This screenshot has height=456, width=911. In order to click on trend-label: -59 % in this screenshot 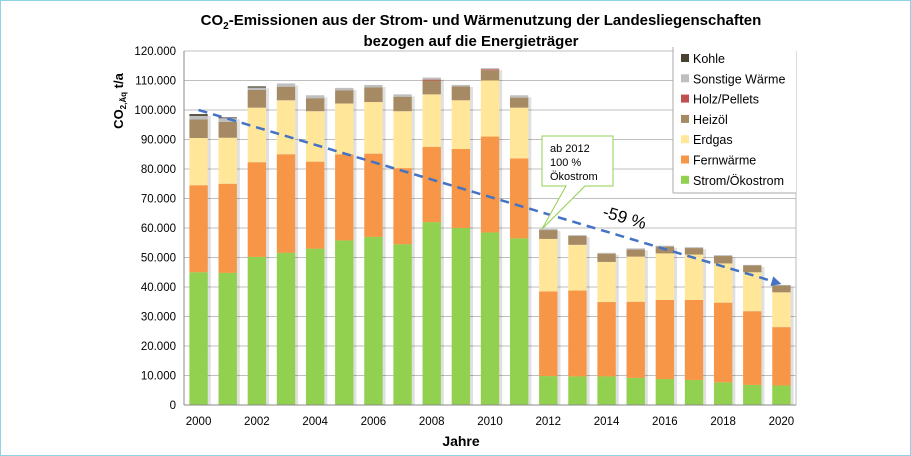, I will do `click(625, 217)`.